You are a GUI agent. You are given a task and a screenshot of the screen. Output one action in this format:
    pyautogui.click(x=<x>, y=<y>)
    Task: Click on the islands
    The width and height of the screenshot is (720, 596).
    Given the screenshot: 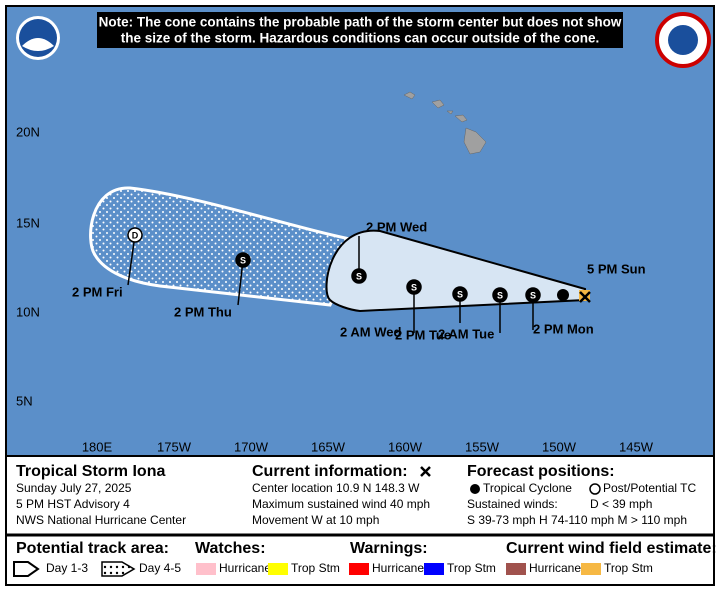 What is the action you would take?
    pyautogui.click(x=445, y=123)
    